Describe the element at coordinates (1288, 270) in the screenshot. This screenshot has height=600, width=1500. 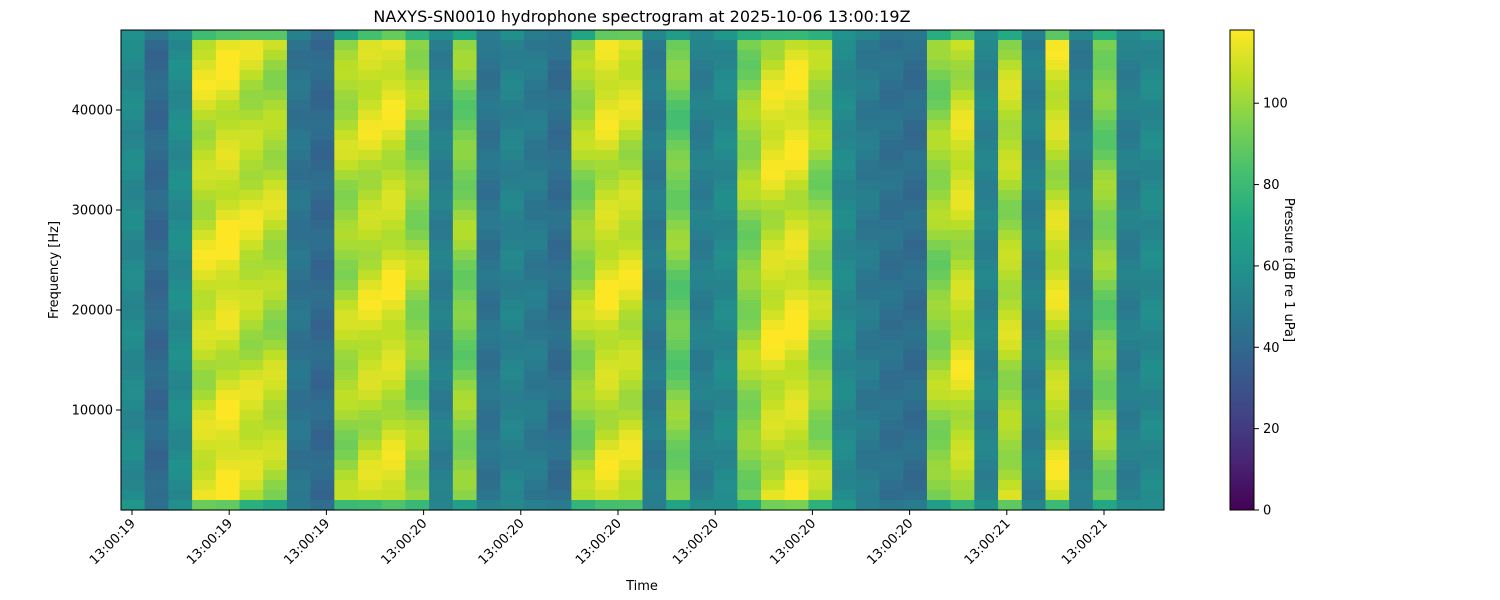
I see `colorbar-label: Pressure [dB re 1 uPa]` at that location.